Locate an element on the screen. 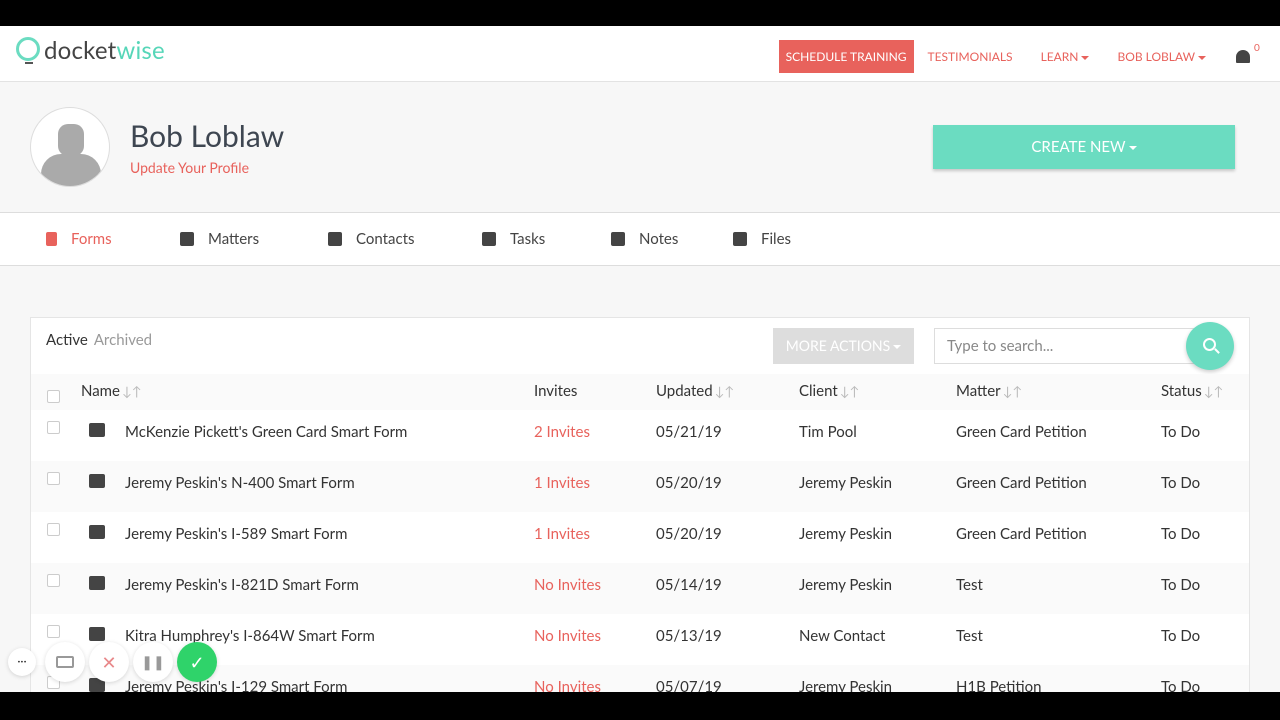 Image resolution: width=1280 pixels, height=720 pixels. column-label: Status is located at coordinates (1181, 391).